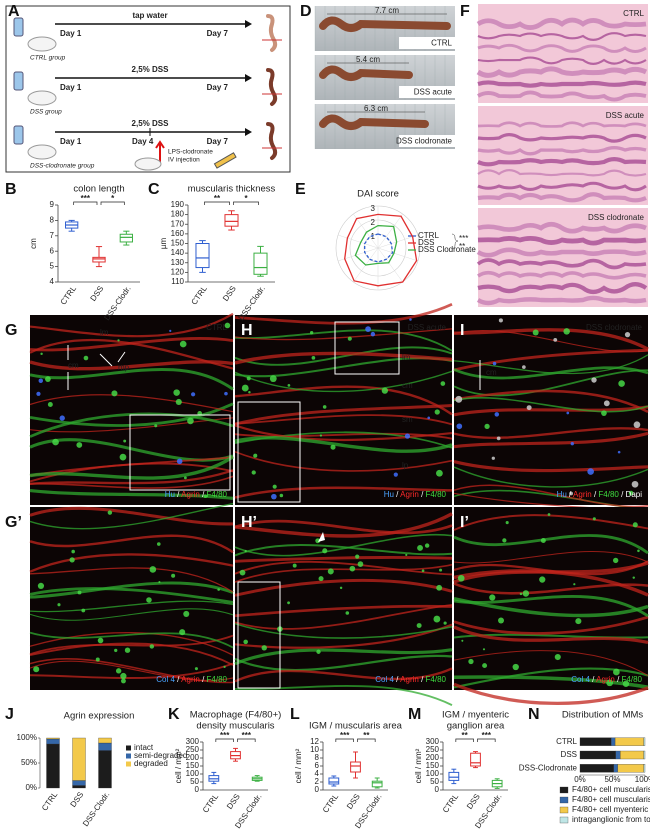  Describe the element at coordinates (77, 799) in the screenshot. I see `x-tick-label: DSS` at that location.